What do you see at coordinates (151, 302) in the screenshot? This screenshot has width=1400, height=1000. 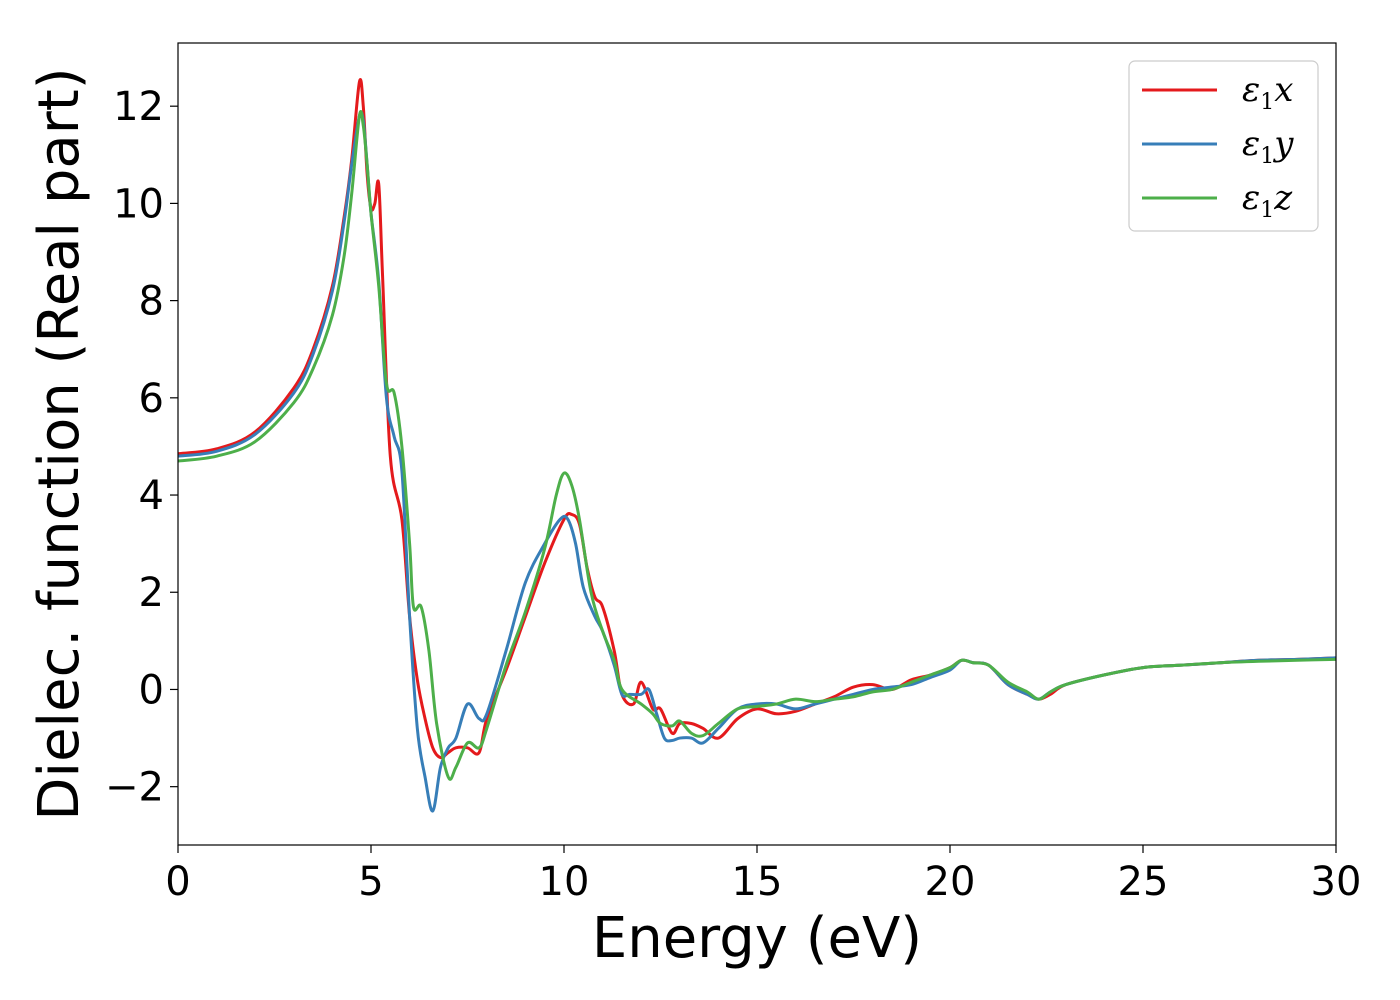 I see `y-tick-label: 8` at bounding box center [151, 302].